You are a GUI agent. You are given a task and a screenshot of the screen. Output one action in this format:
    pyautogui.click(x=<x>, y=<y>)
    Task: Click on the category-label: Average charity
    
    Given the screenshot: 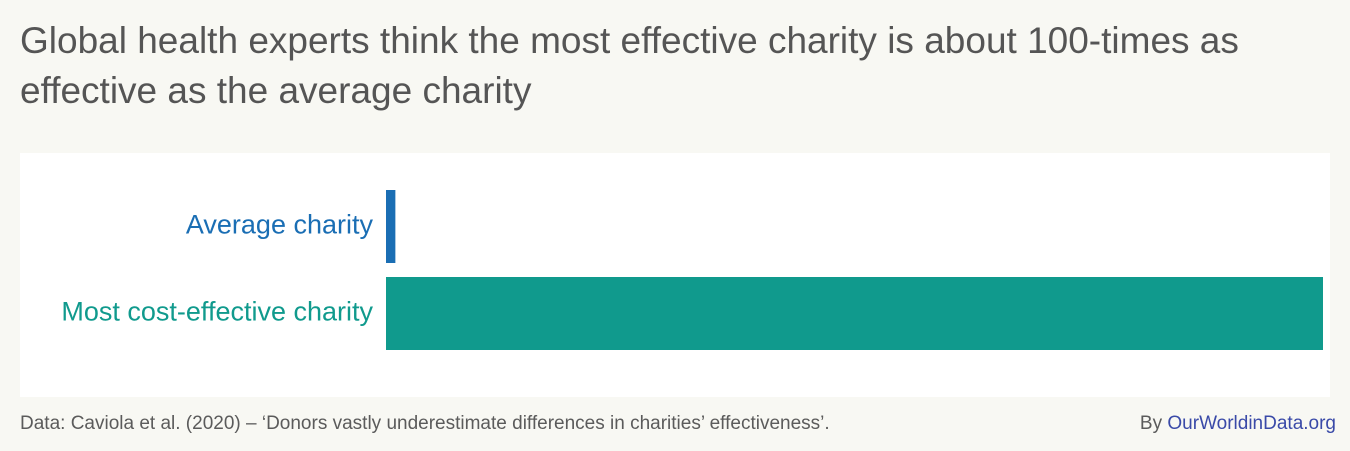 What is the action you would take?
    pyautogui.click(x=280, y=225)
    